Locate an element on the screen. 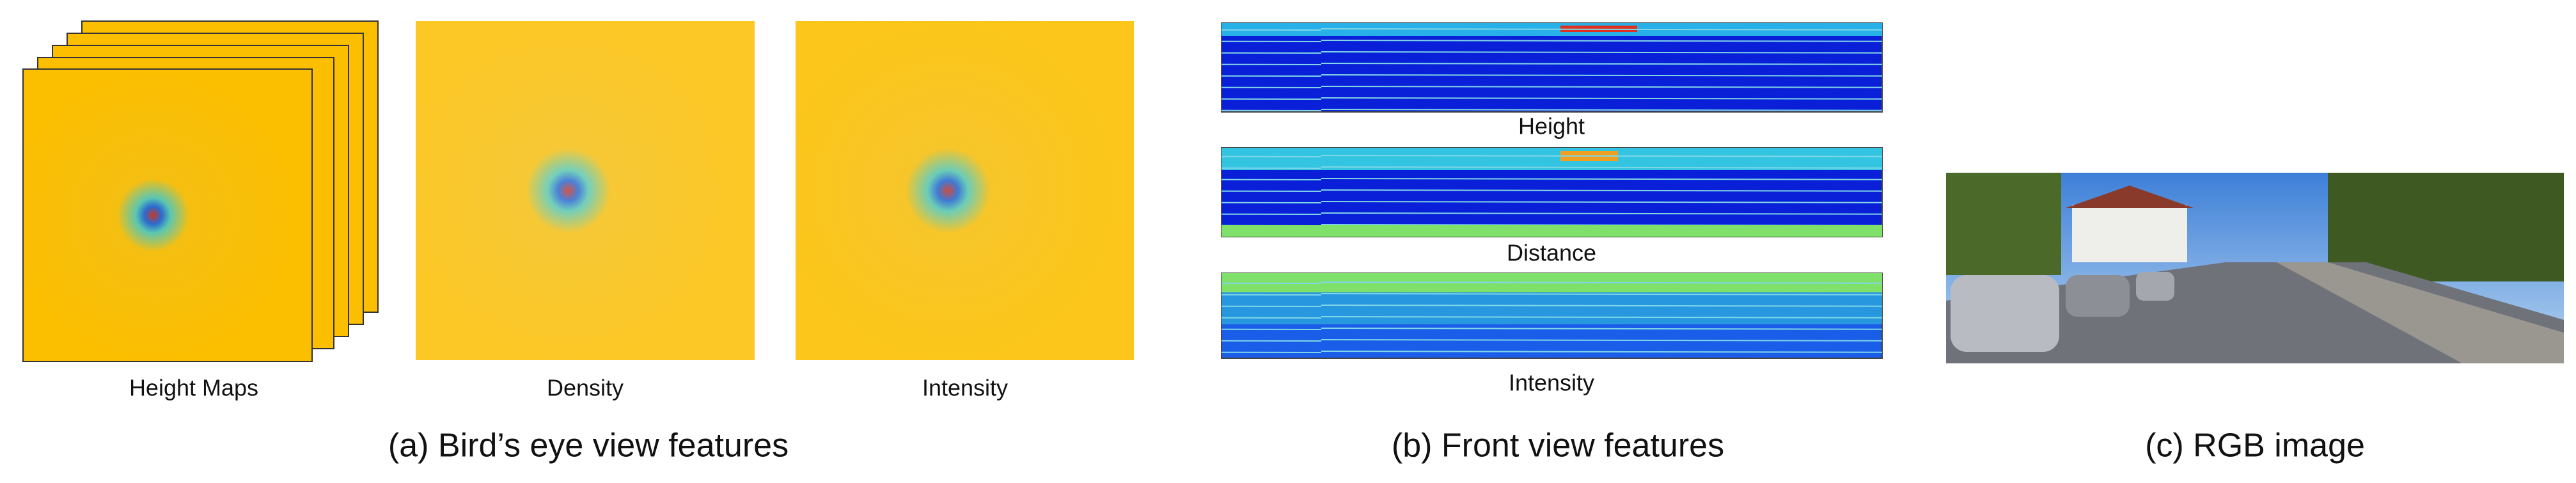  rgb-image is located at coordinates (2255, 268).